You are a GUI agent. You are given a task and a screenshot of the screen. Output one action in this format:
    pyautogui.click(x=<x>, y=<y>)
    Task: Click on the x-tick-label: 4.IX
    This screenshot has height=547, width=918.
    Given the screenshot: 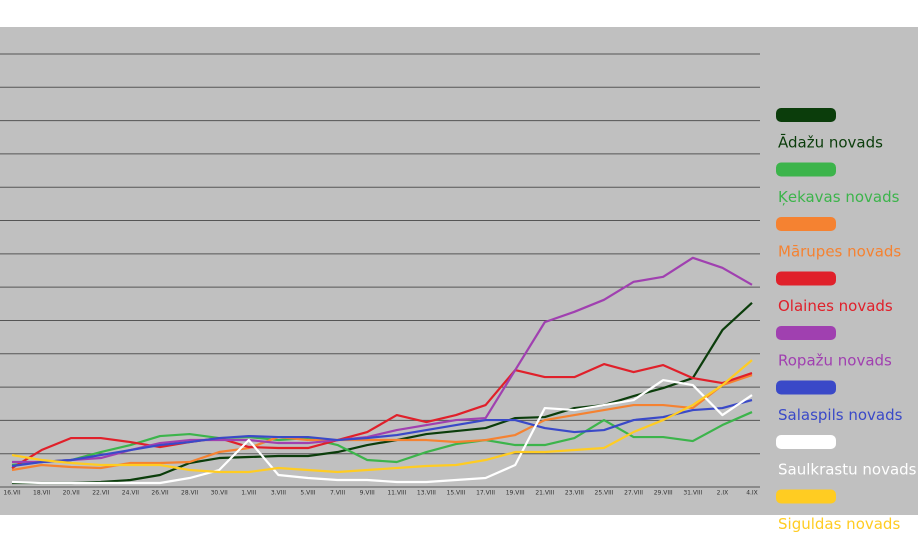 What is the action you would take?
    pyautogui.click(x=752, y=493)
    